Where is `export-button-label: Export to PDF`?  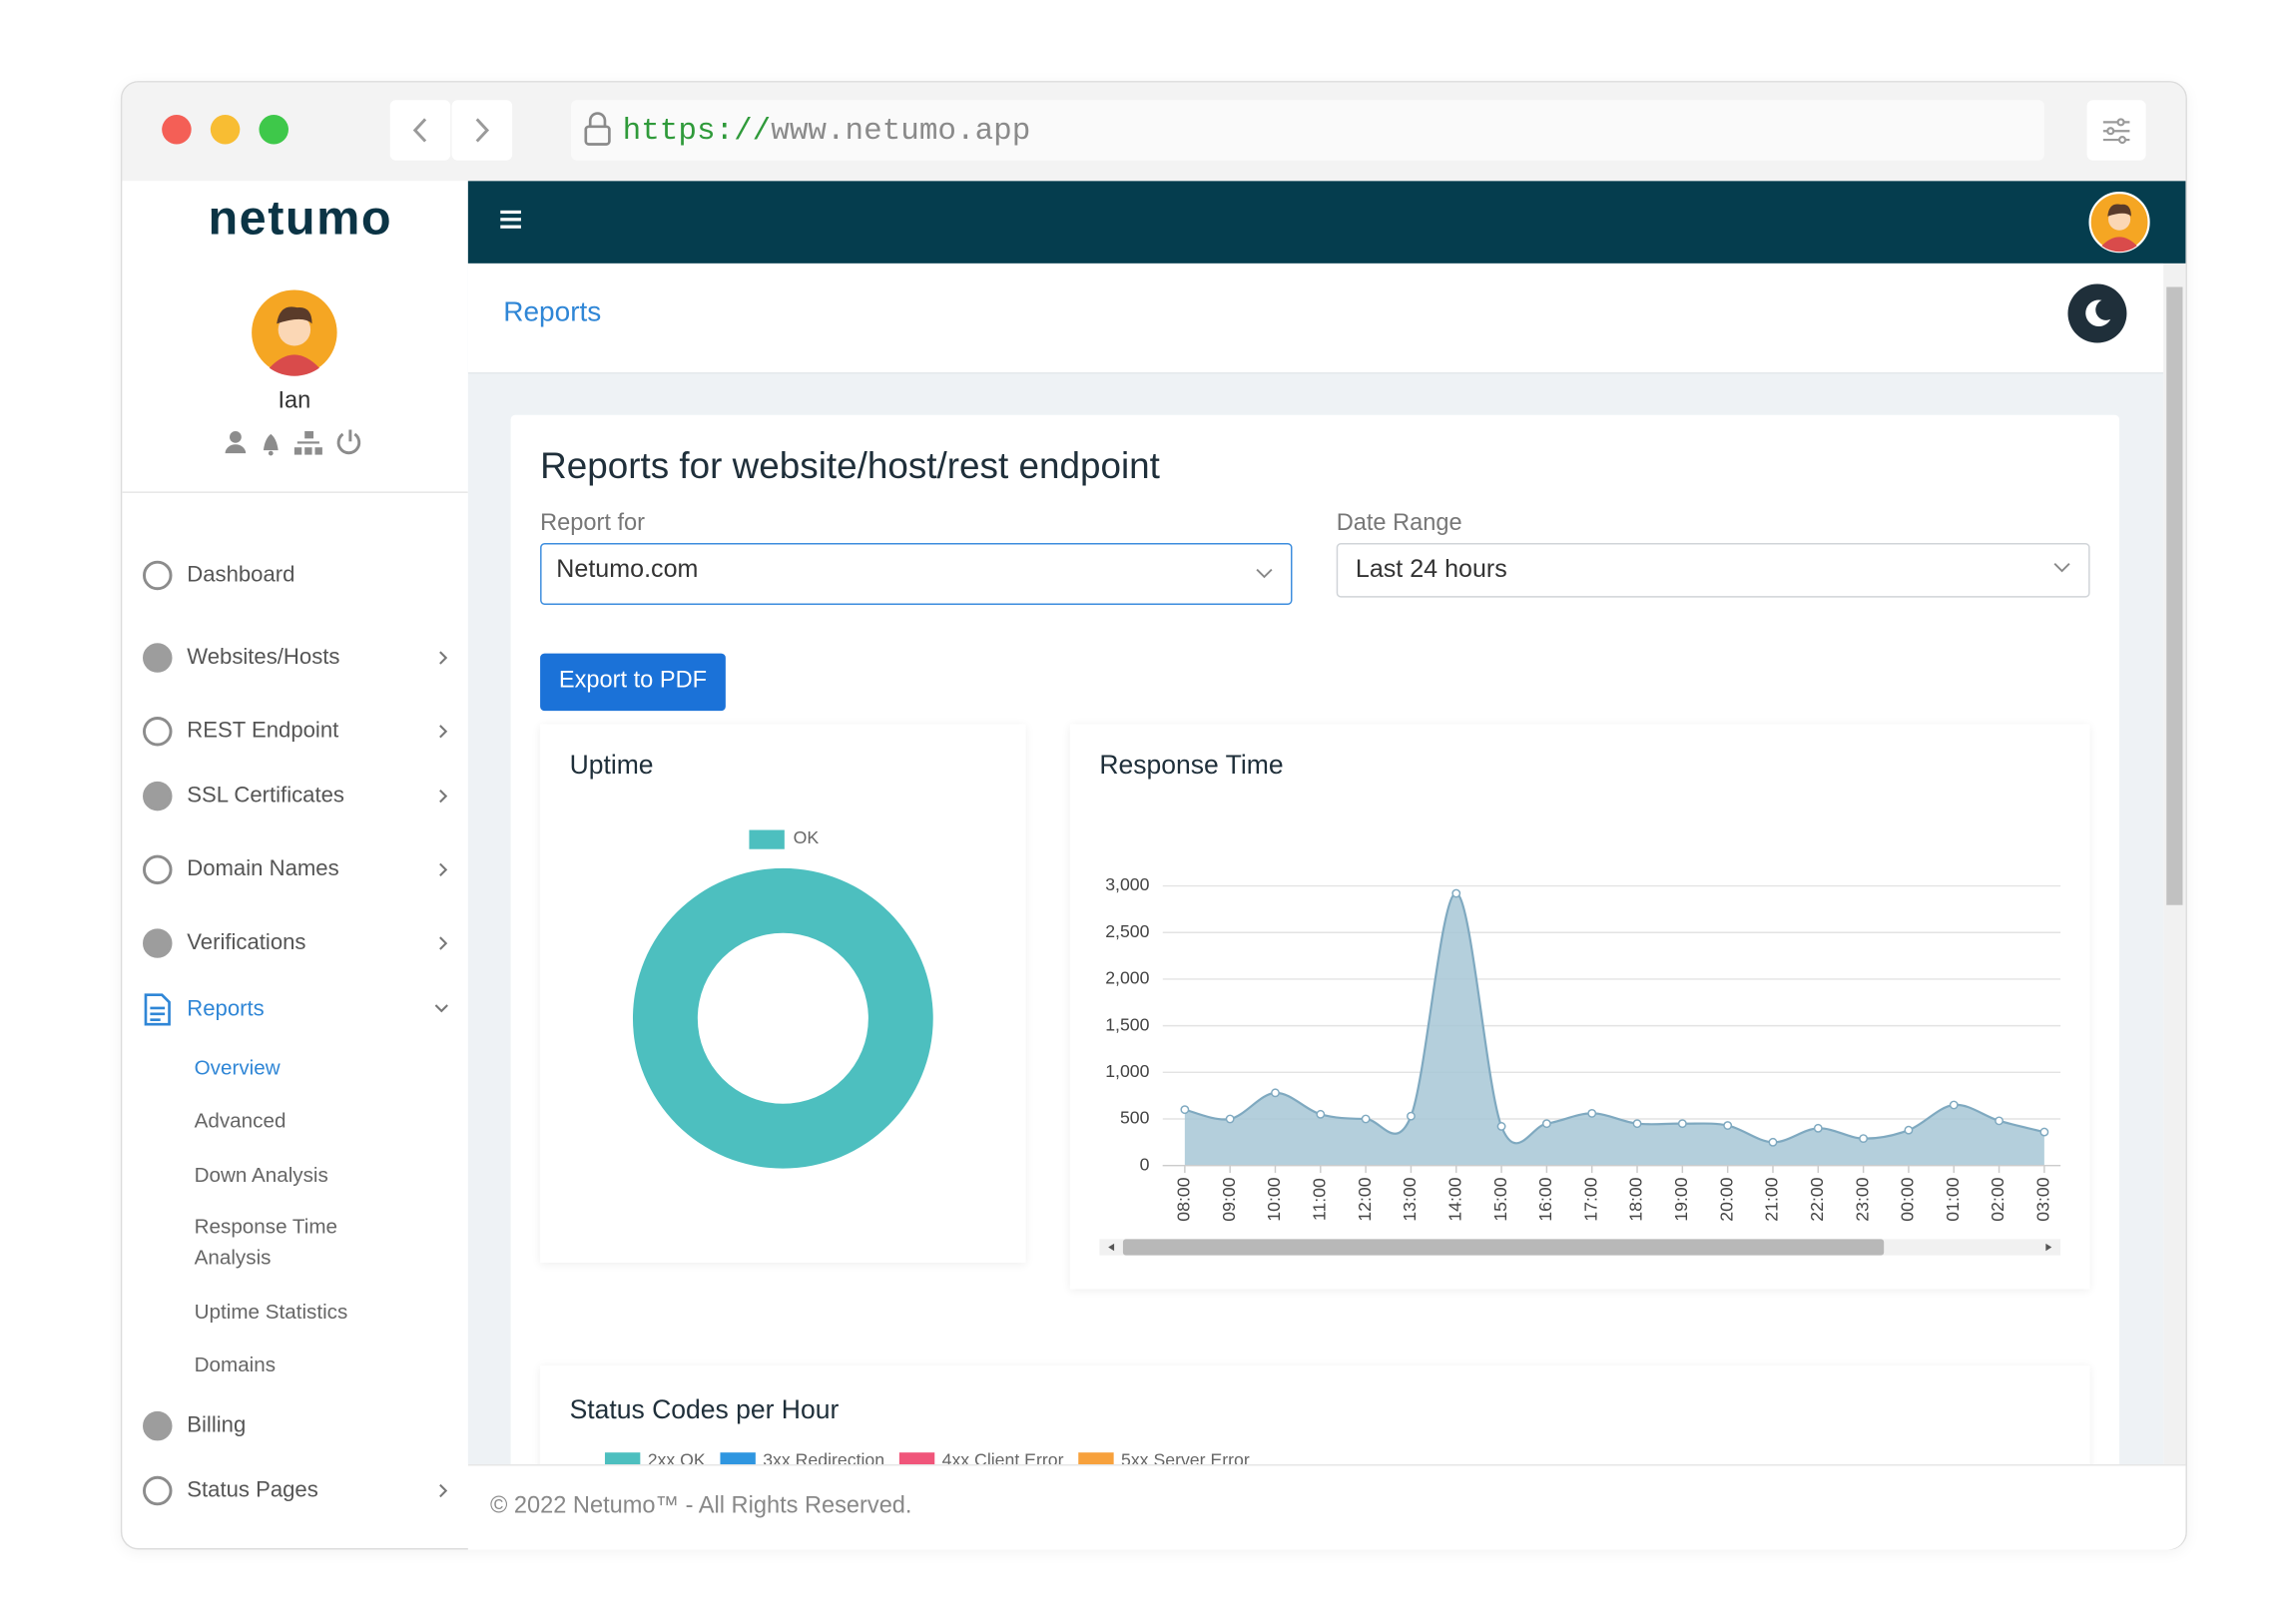
export-button-label: Export to PDF is located at coordinates (633, 681).